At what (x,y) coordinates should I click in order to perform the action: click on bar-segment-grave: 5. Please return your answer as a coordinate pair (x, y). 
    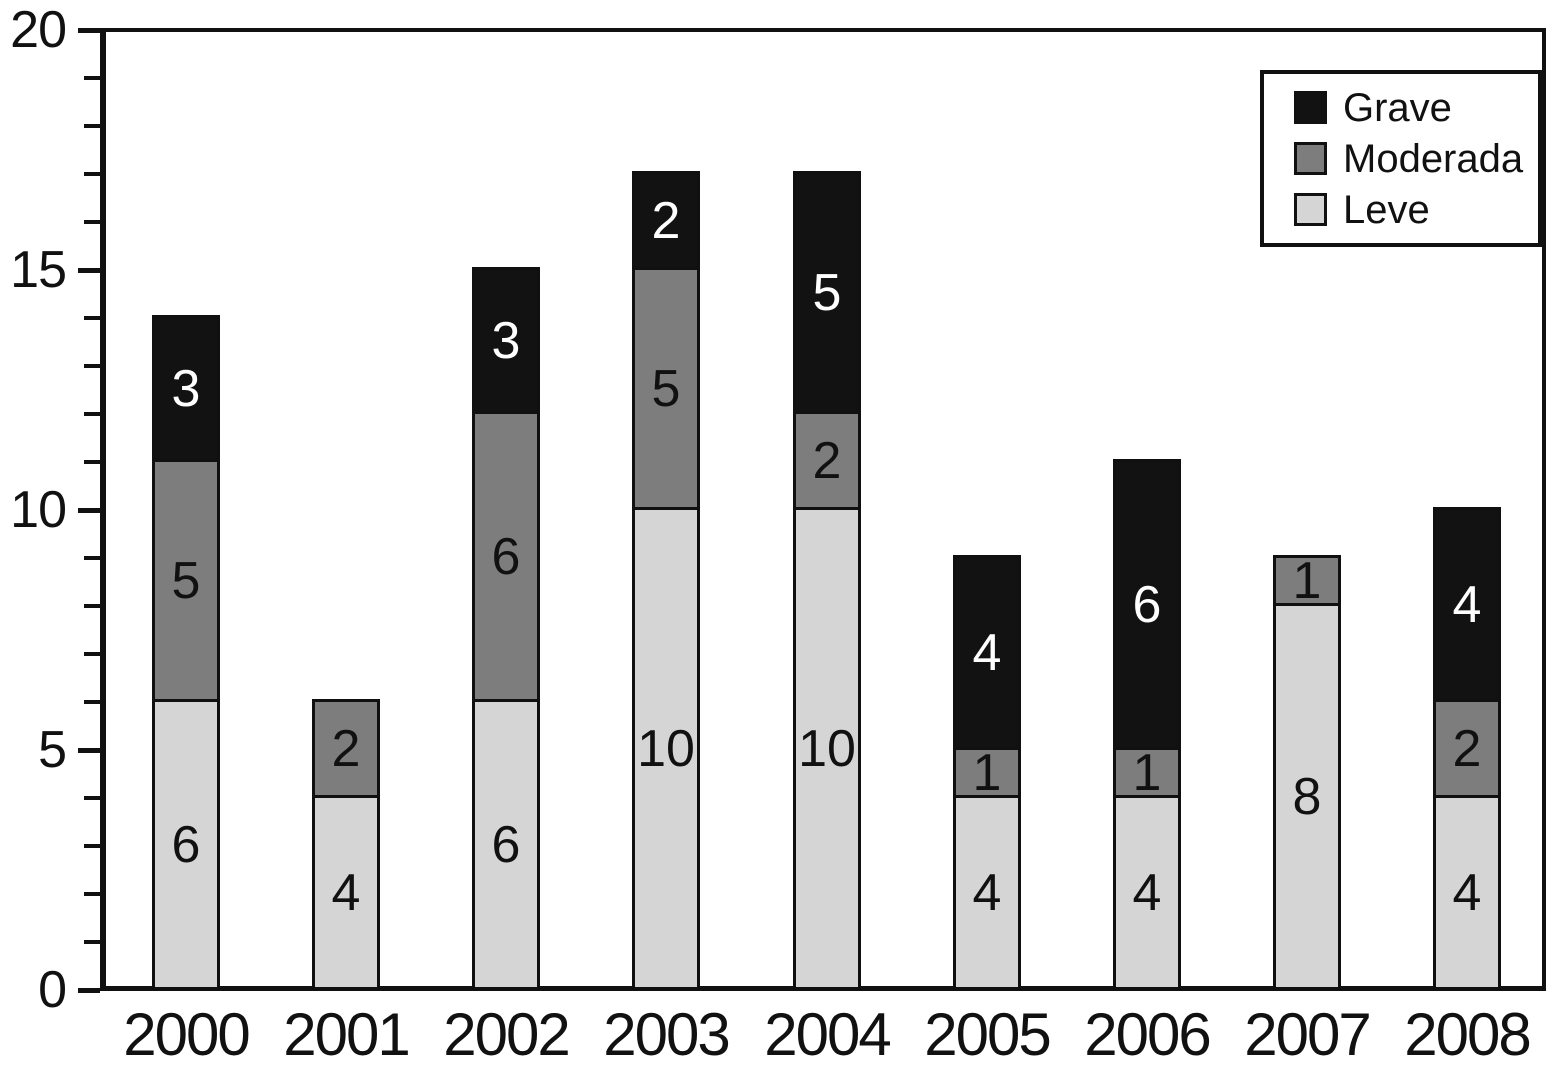
    Looking at the image, I should click on (827, 292).